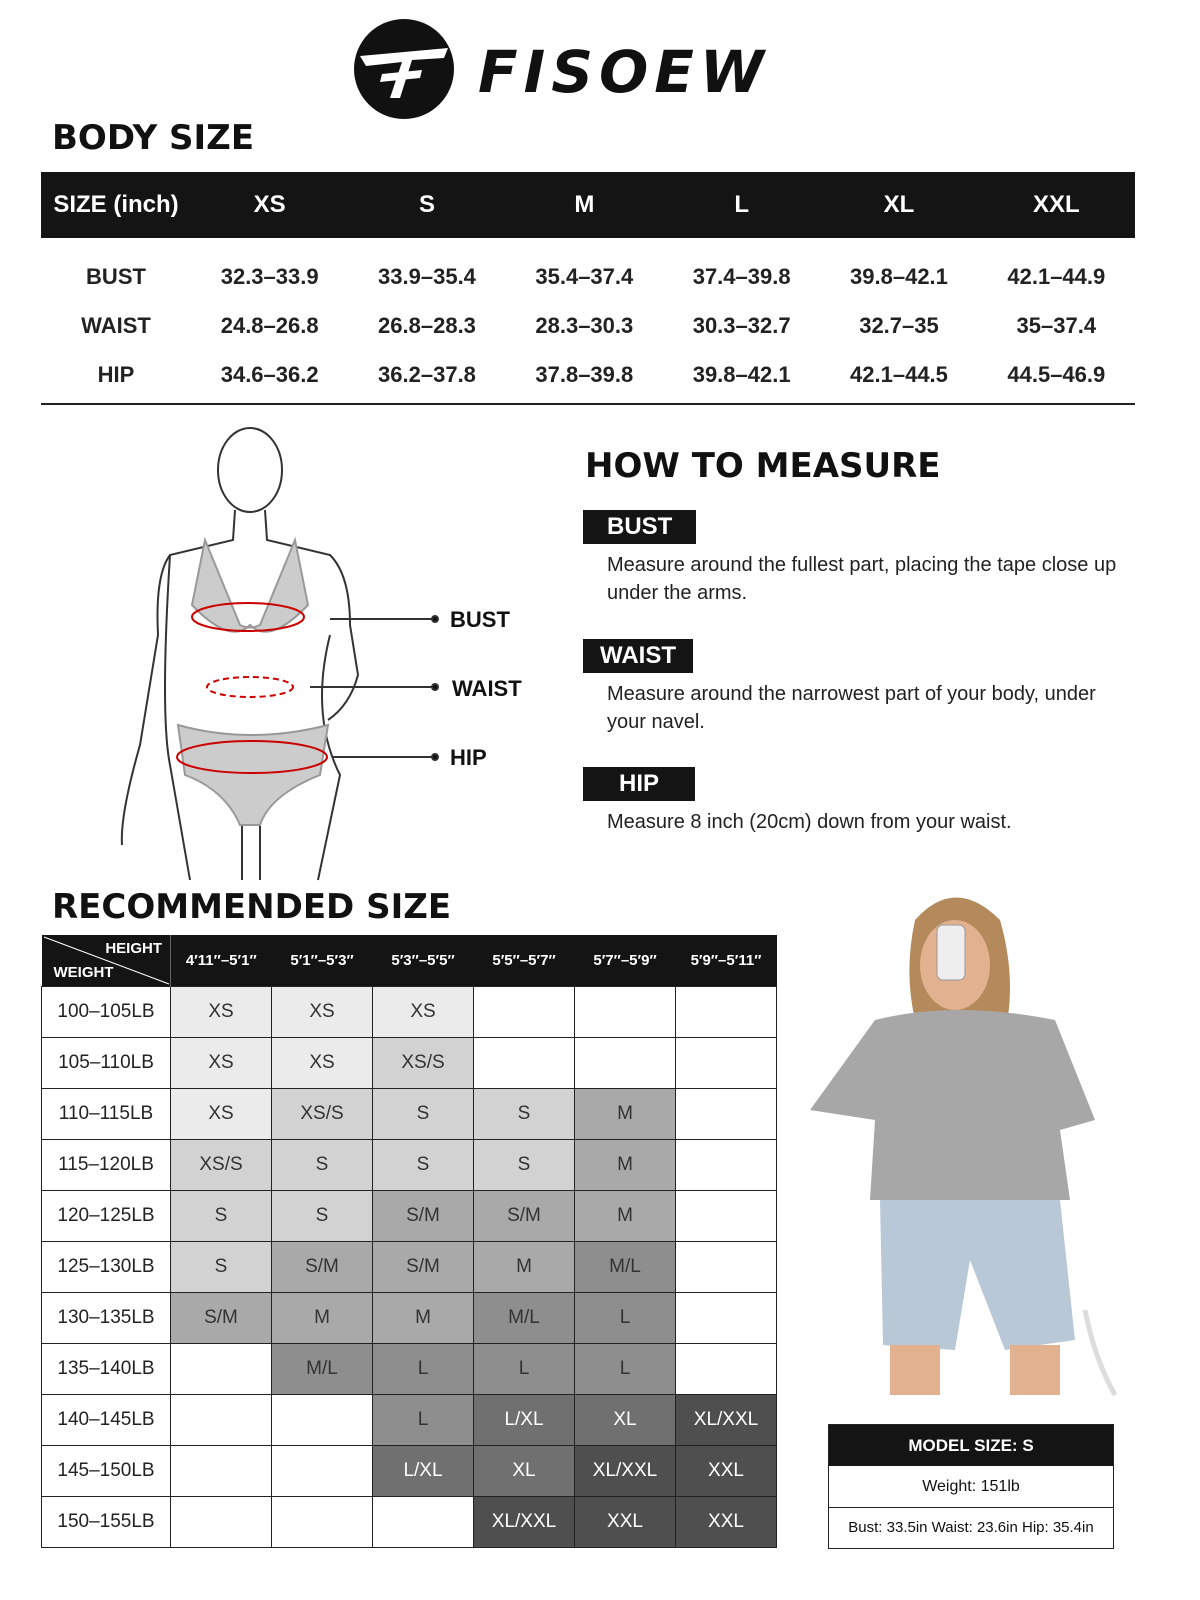  What do you see at coordinates (468, 757) in the screenshot?
I see `hip-label: HIP` at bounding box center [468, 757].